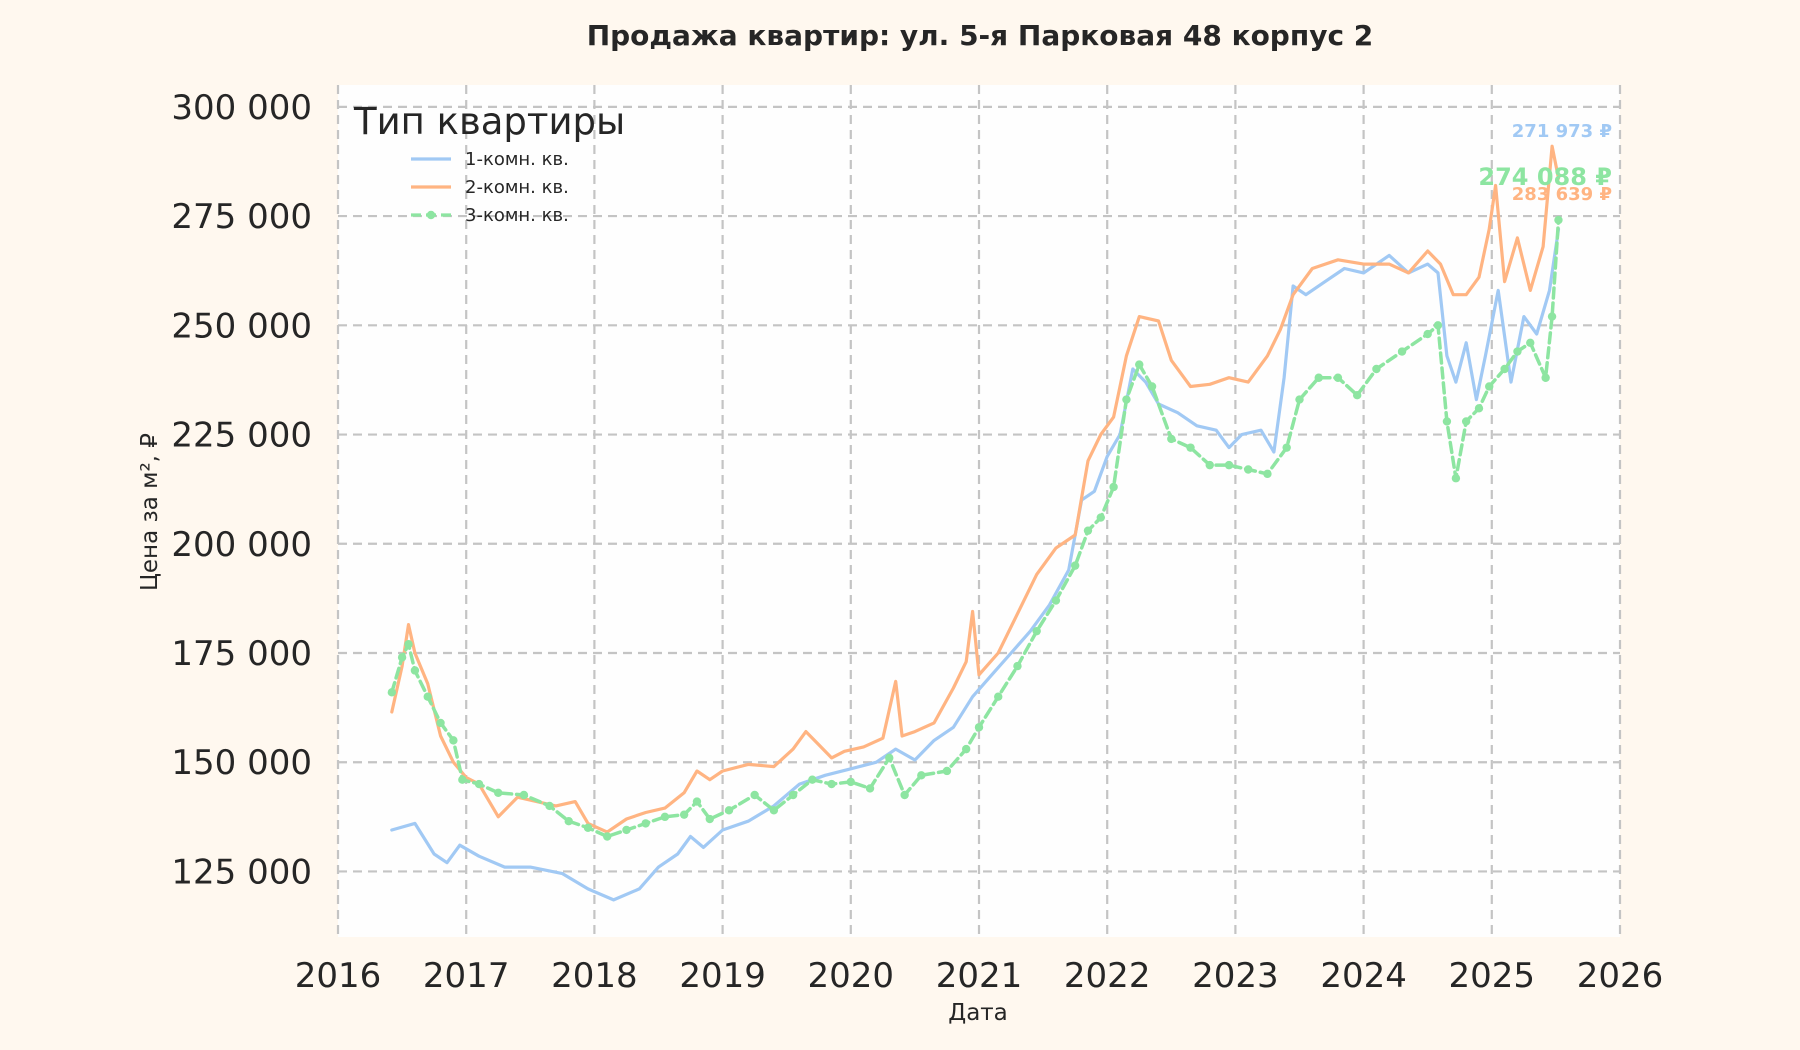 The height and width of the screenshot is (1050, 1800). Describe the element at coordinates (517, 187) in the screenshot. I see `legend-label: 2-комн. кв.` at that location.